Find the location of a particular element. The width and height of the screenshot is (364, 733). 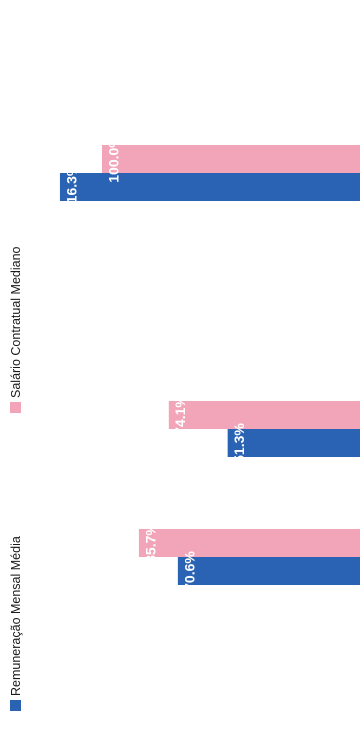

legend-label-remuneracao: Remuneração Mensal Média is located at coordinates (16, 616).